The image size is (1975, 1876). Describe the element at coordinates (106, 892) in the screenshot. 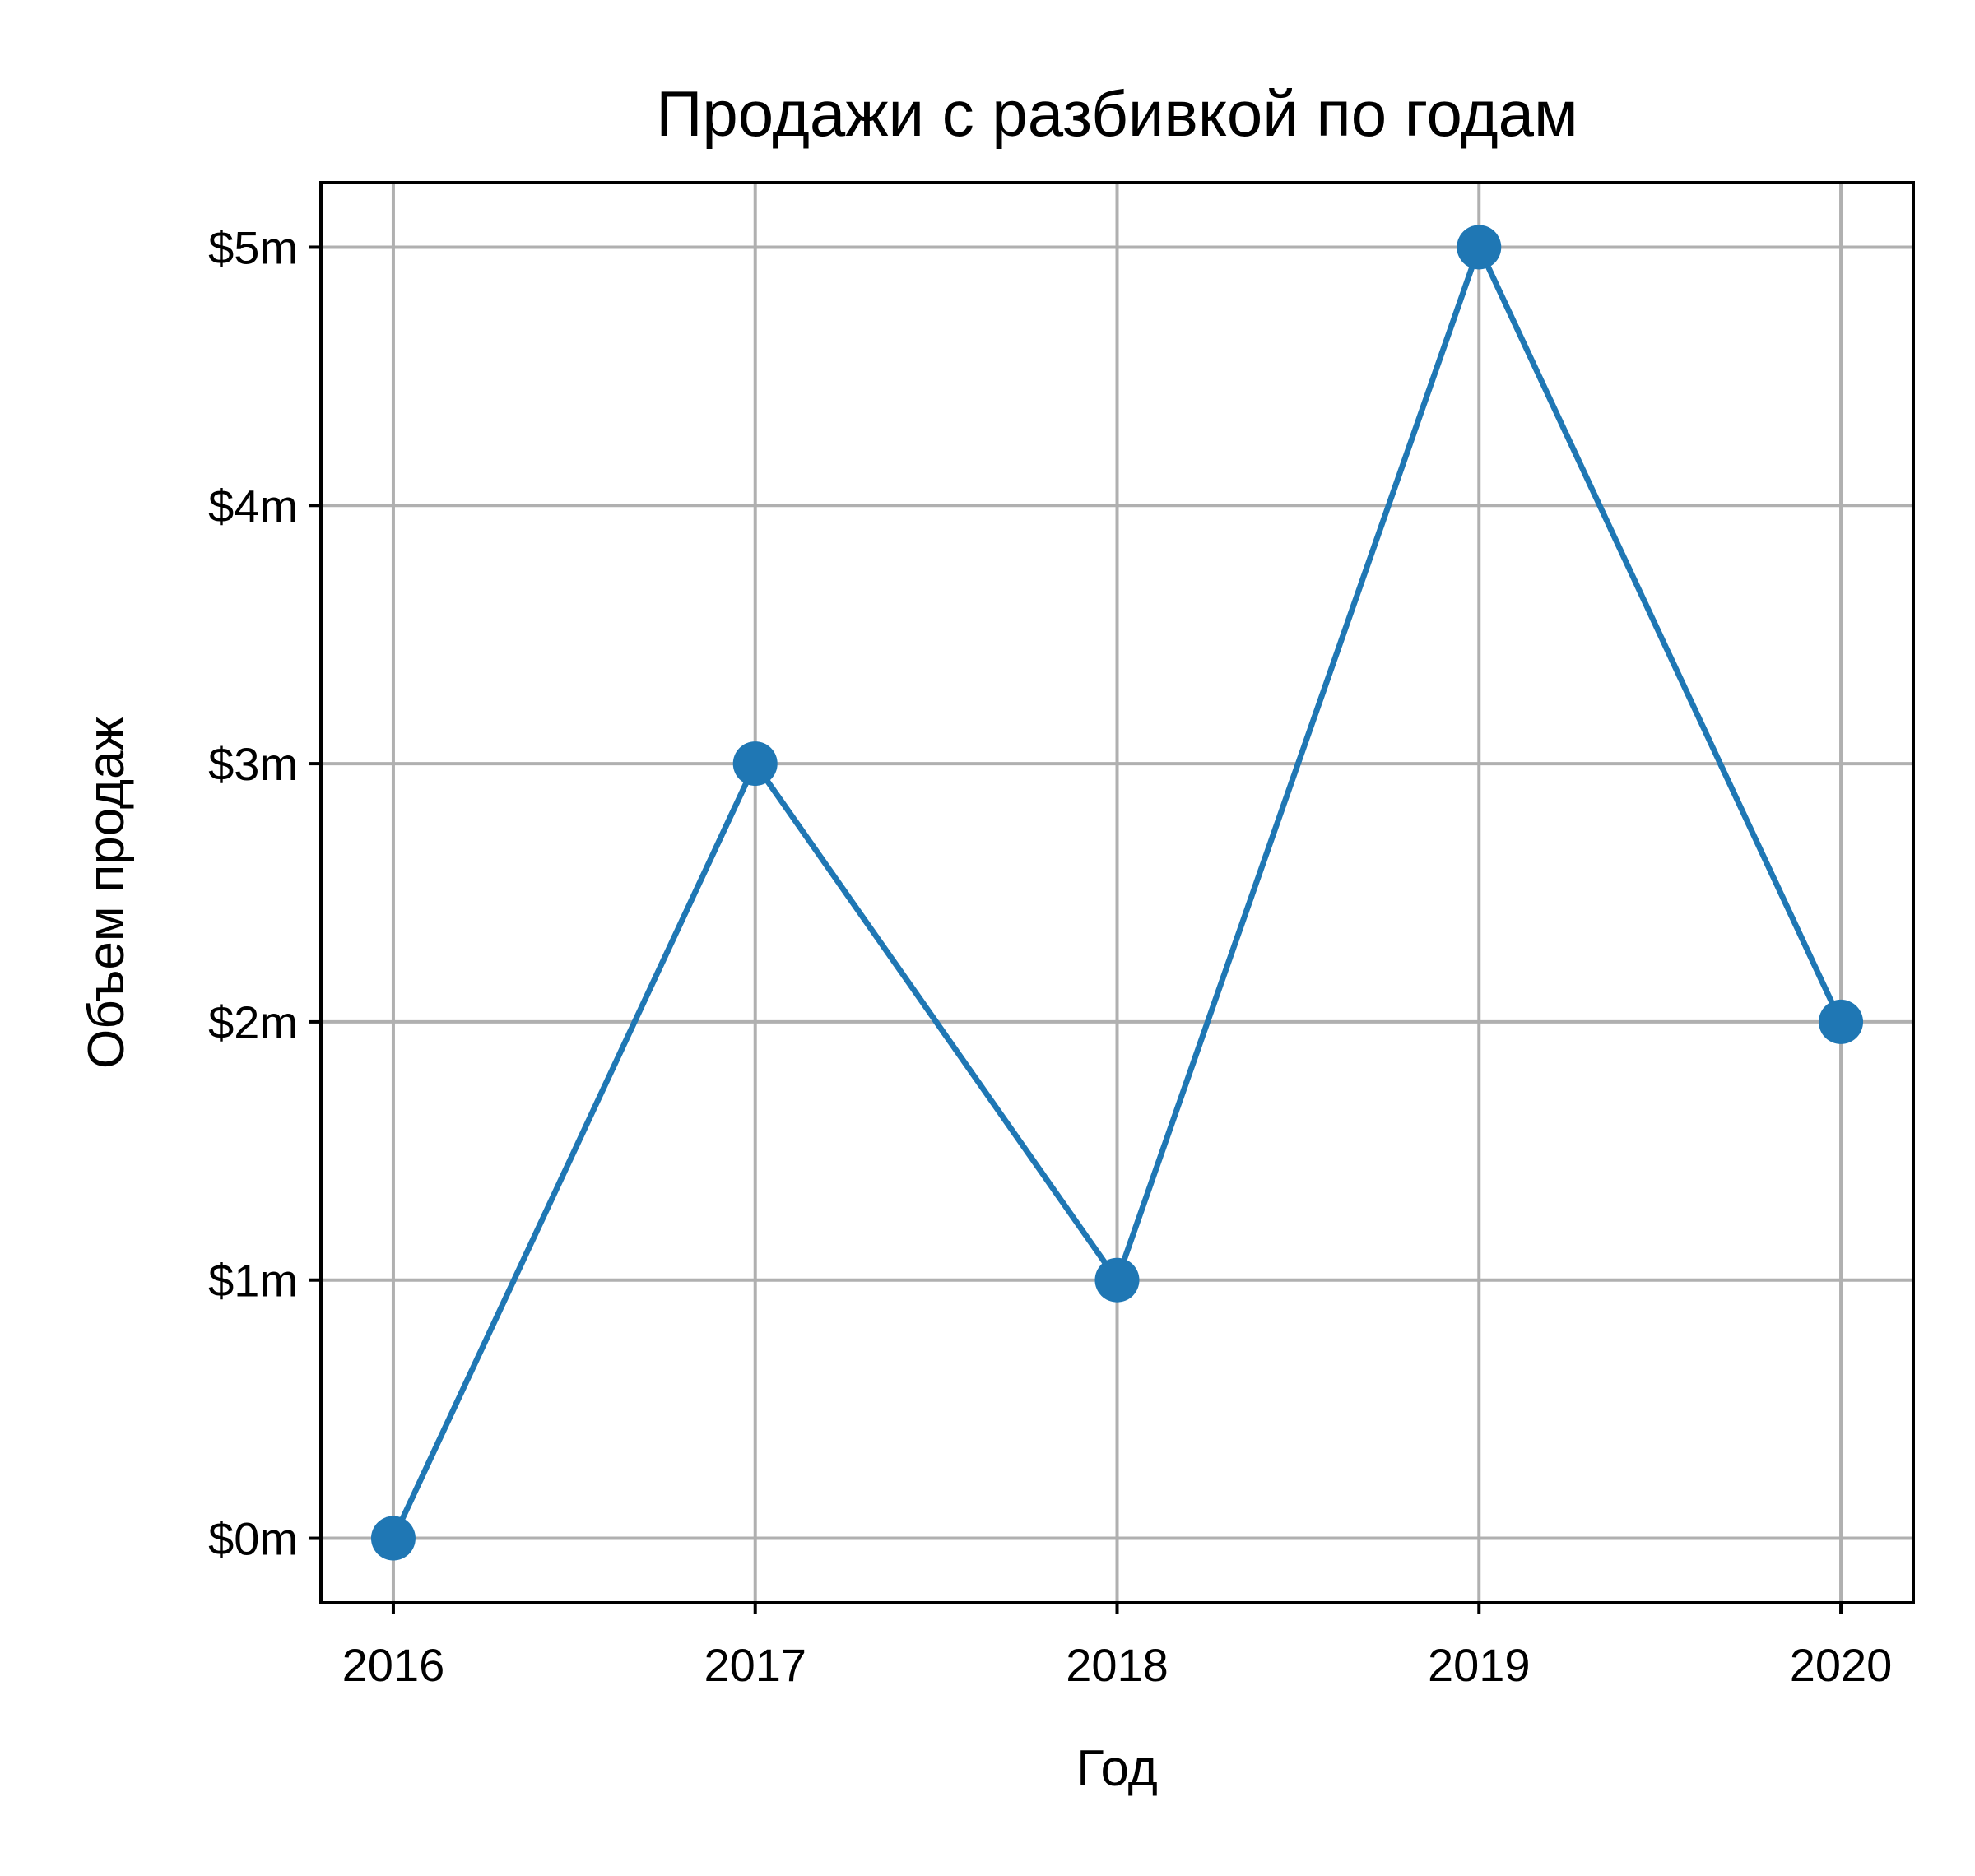

I see `y-axis-label: Объем продаж` at that location.